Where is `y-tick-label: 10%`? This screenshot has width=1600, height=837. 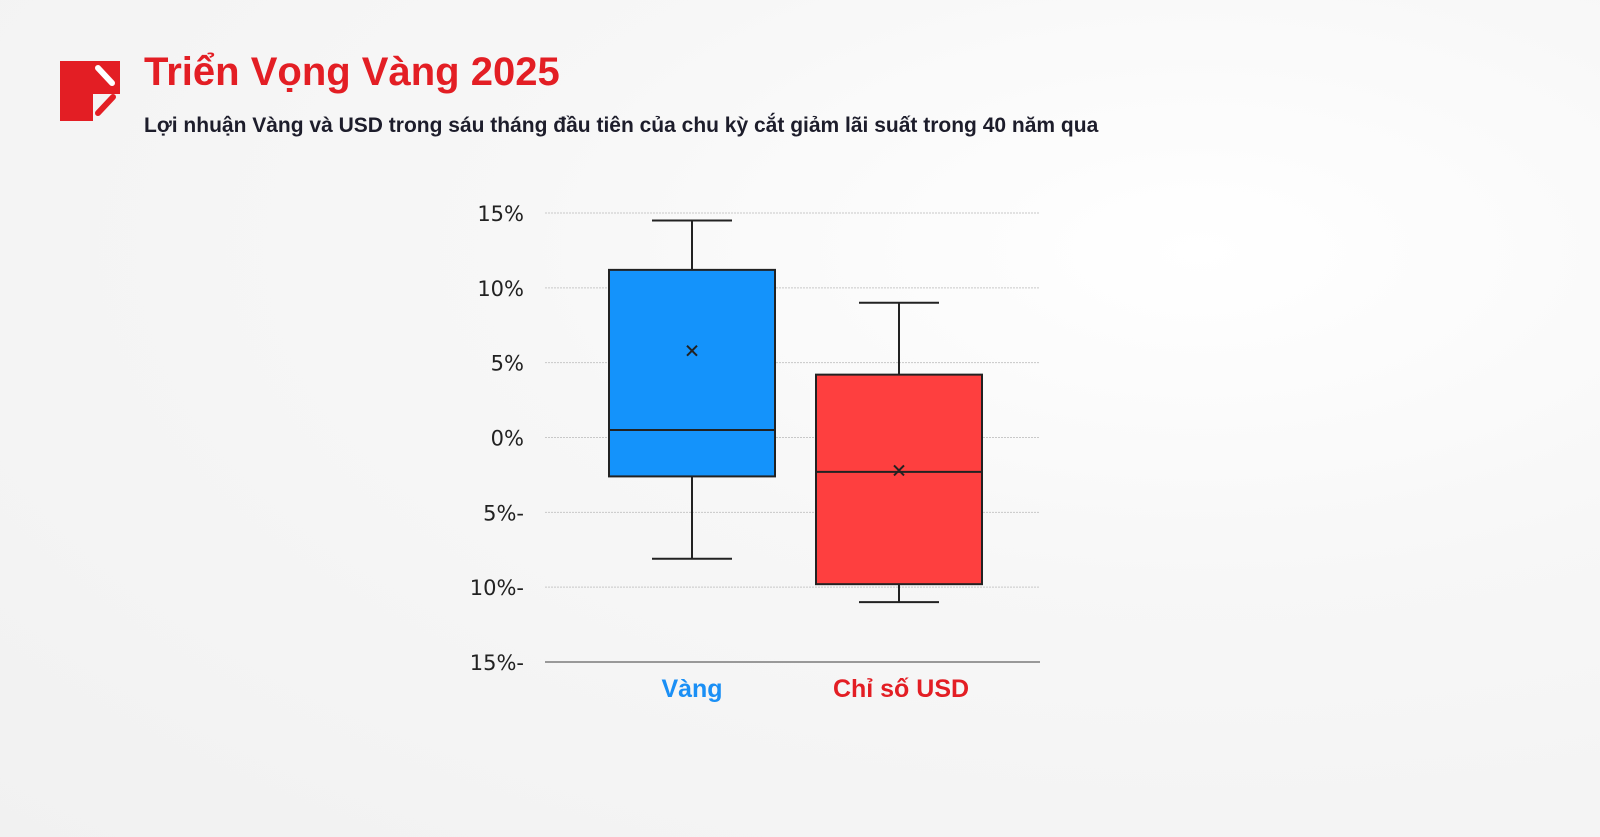 y-tick-label: 10% is located at coordinates (500, 289).